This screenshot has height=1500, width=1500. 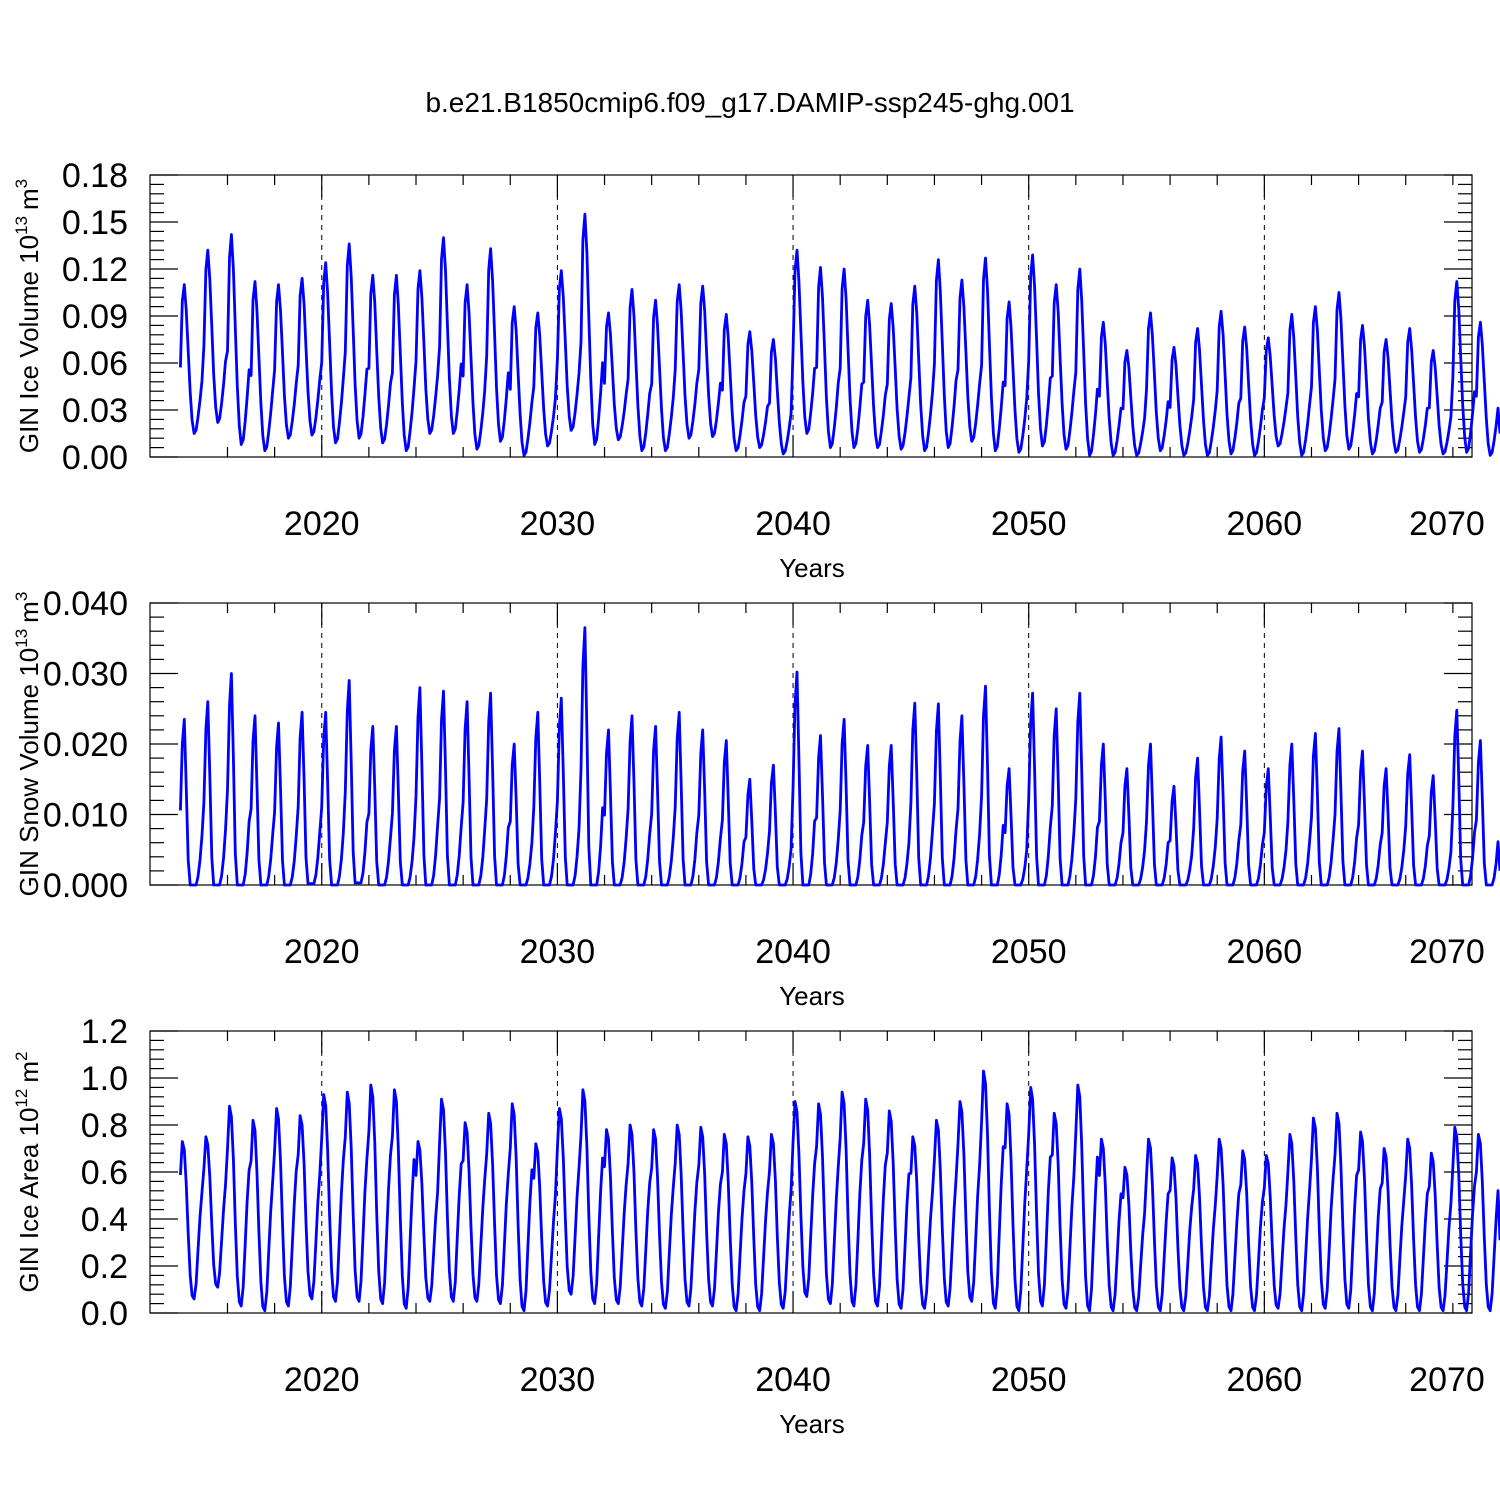 I want to click on y-tick-label: 0.12, so click(x=95, y=270).